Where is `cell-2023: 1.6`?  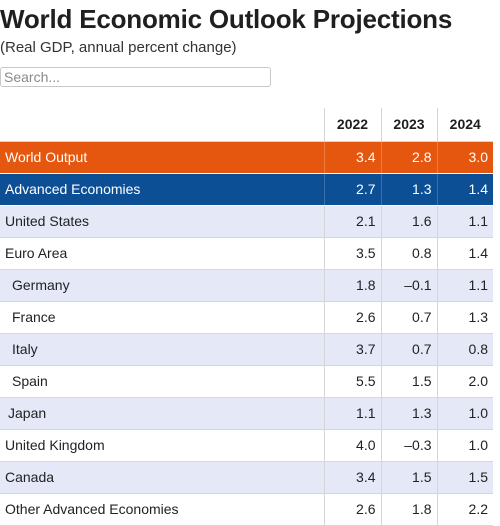 cell-2023: 1.6 is located at coordinates (408, 221).